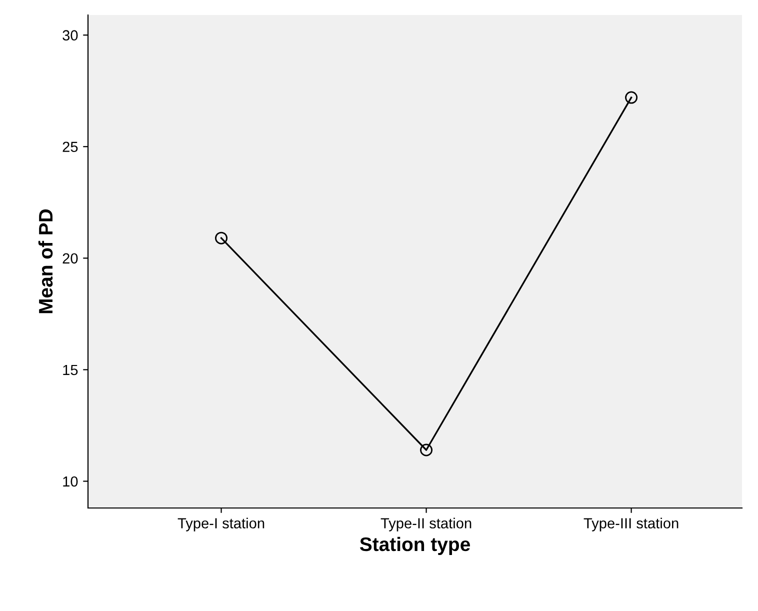 This screenshot has height=611, width=758. Describe the element at coordinates (631, 525) in the screenshot. I see `x-tick-label: Type-III station` at that location.